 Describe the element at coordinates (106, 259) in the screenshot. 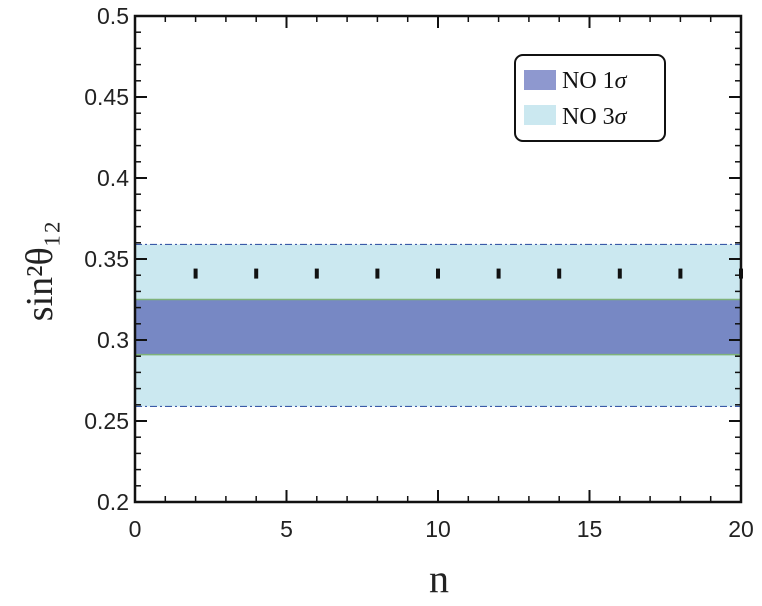

I see `y-tick-label: 0.35` at that location.